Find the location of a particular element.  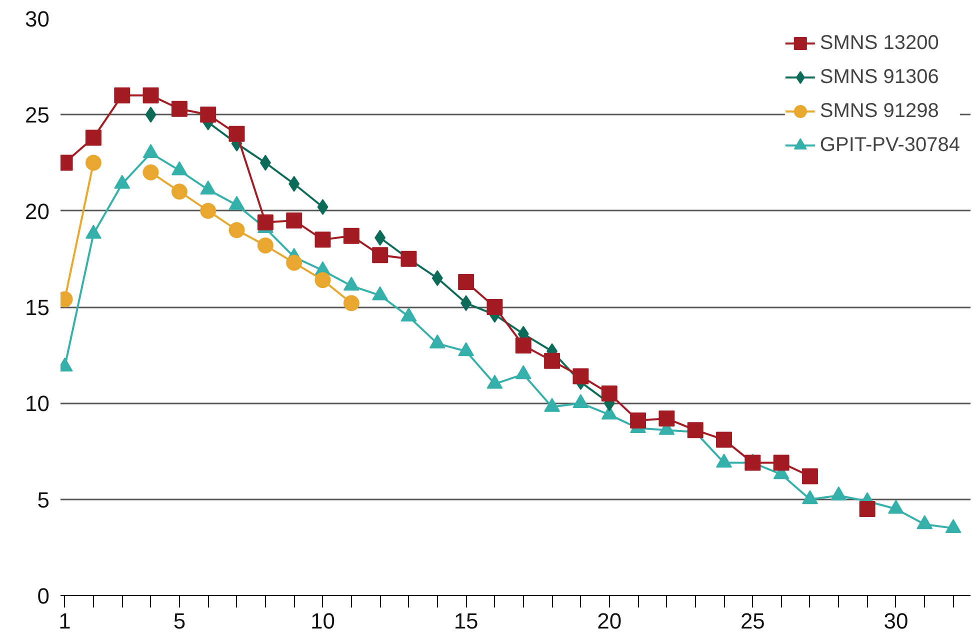

y-tick-label: 0 is located at coordinates (43, 596).